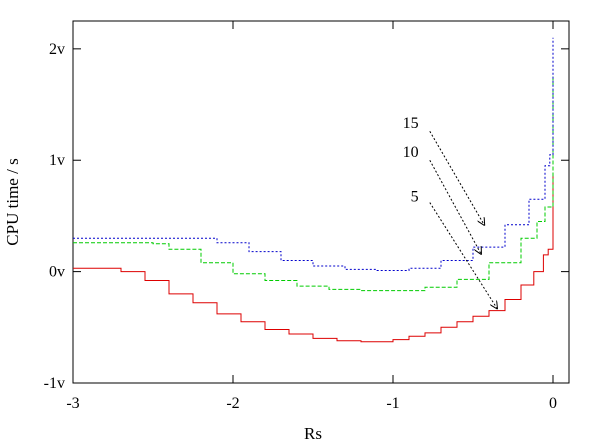 The width and height of the screenshot is (600, 445). What do you see at coordinates (392, 403) in the screenshot?
I see `x-tick-label: -1` at bounding box center [392, 403].